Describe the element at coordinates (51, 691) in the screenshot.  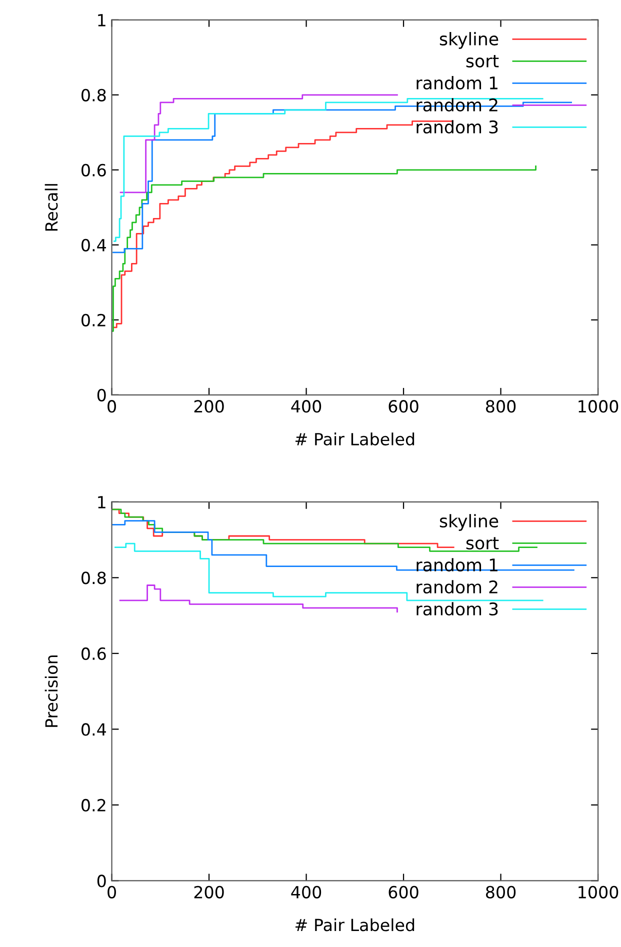
I see `y-axis-title: Precision` at that location.